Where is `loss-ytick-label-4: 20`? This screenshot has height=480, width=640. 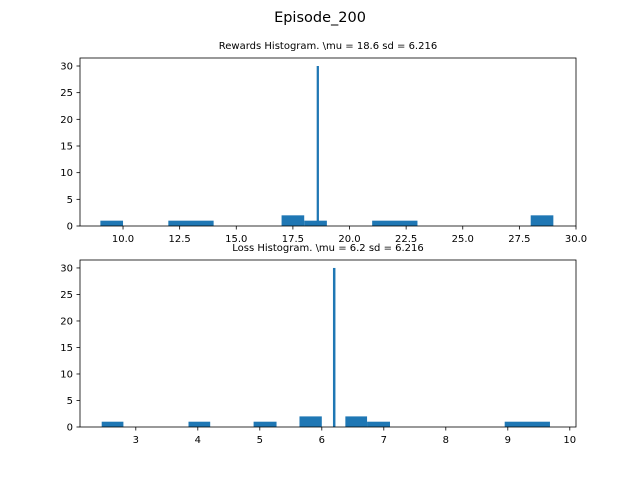 loss-ytick-label-4: 20 is located at coordinates (66, 321).